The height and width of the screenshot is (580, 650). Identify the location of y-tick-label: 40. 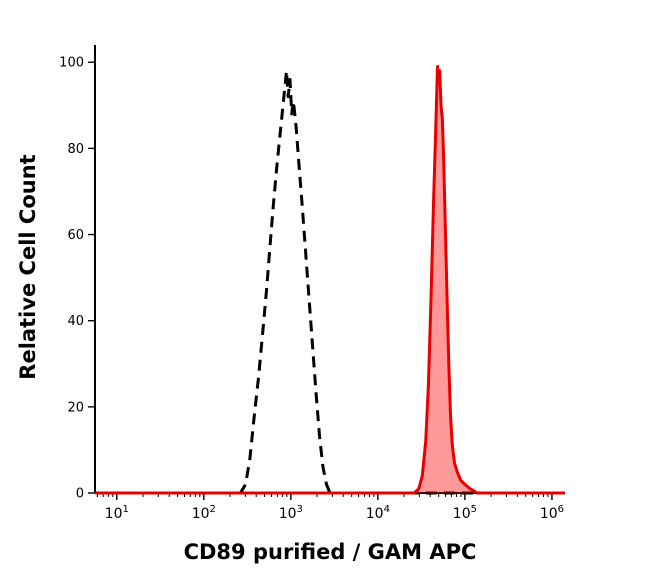
(75, 321).